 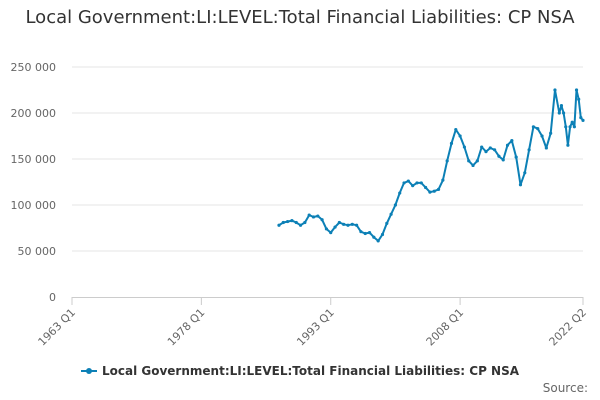 I want to click on x-tick-label: 2008 Q1, so click(x=445, y=327).